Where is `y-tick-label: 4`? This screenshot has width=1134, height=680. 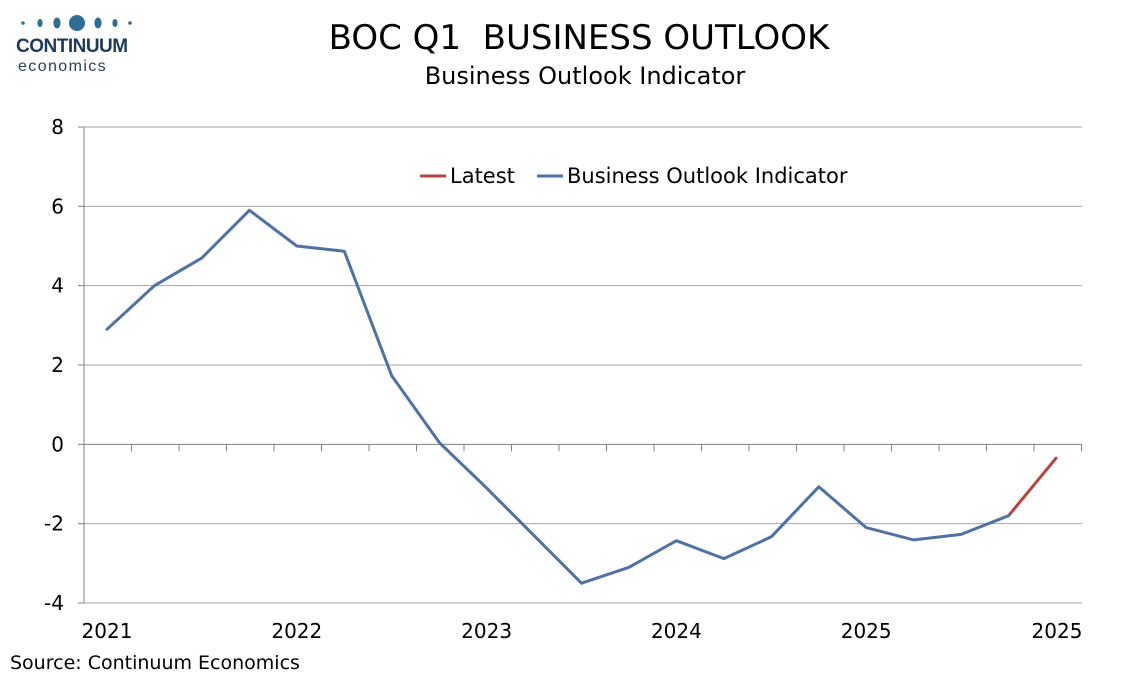 y-tick-label: 4 is located at coordinates (57, 286).